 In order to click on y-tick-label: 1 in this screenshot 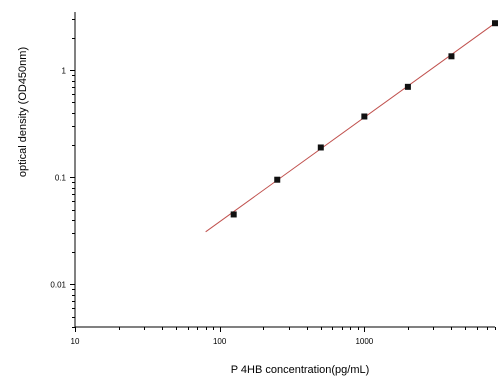, I will do `click(64, 70)`.